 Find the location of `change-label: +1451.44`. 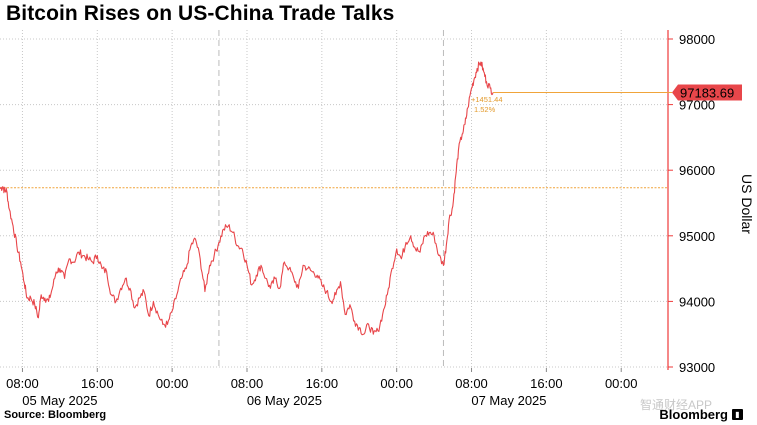

change-label: +1451.44 is located at coordinates (487, 99).